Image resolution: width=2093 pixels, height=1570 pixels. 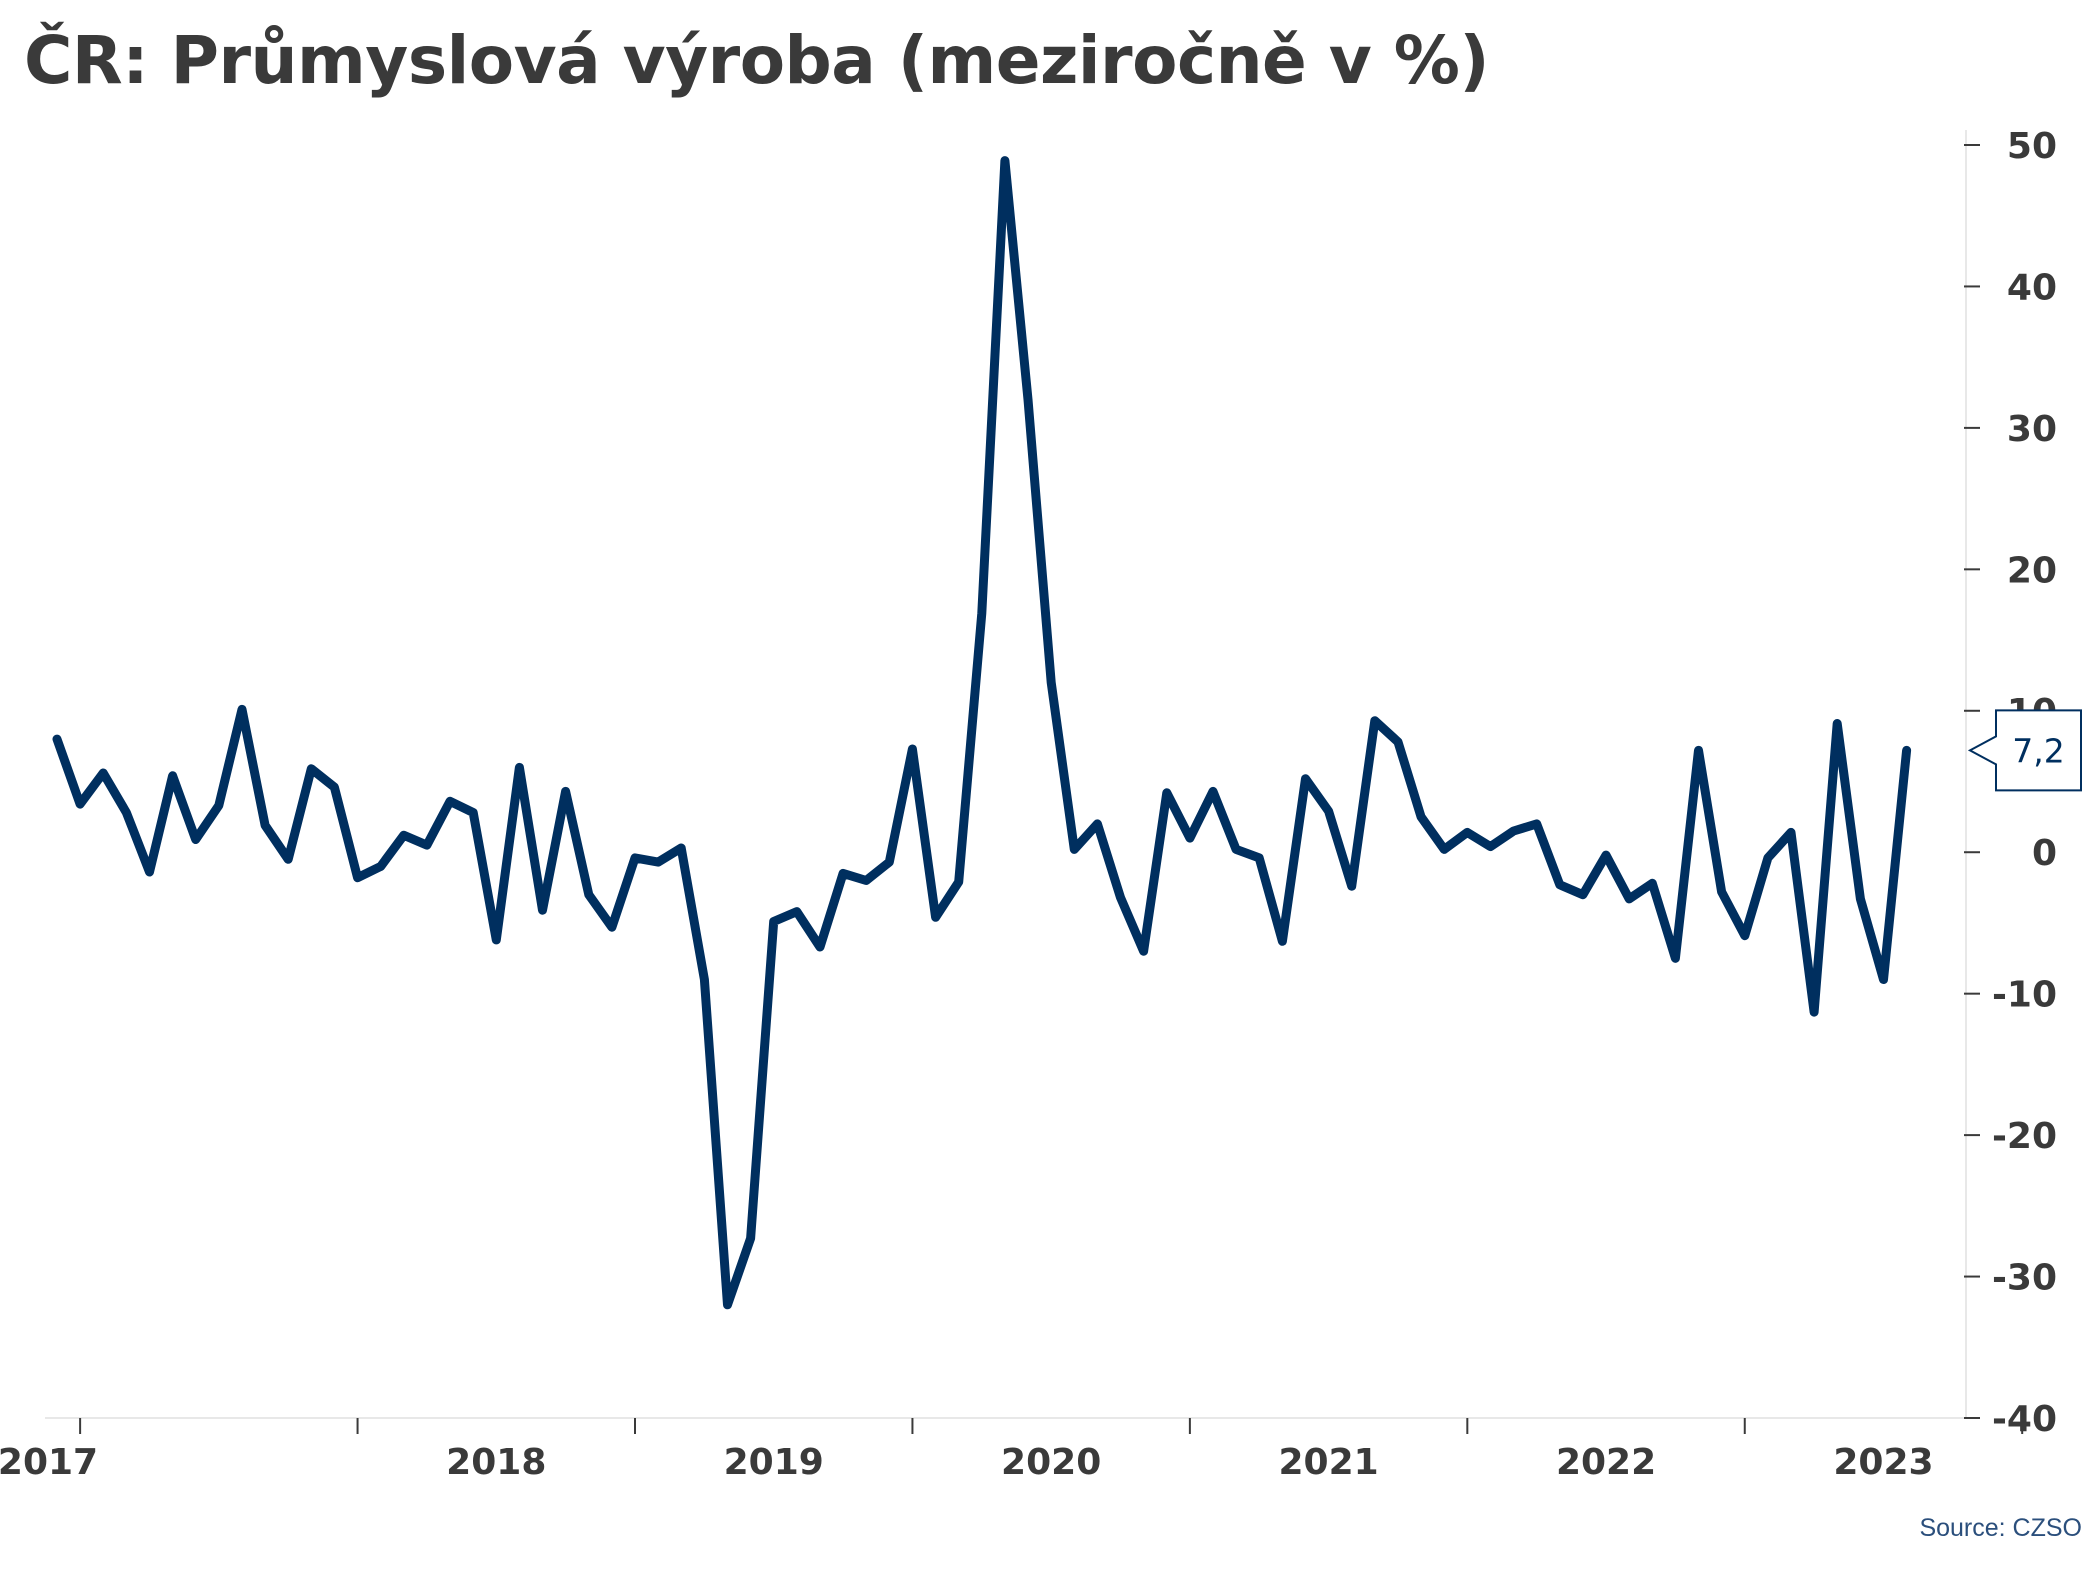 I want to click on y-tick-label: -40, so click(x=2024, y=1419).